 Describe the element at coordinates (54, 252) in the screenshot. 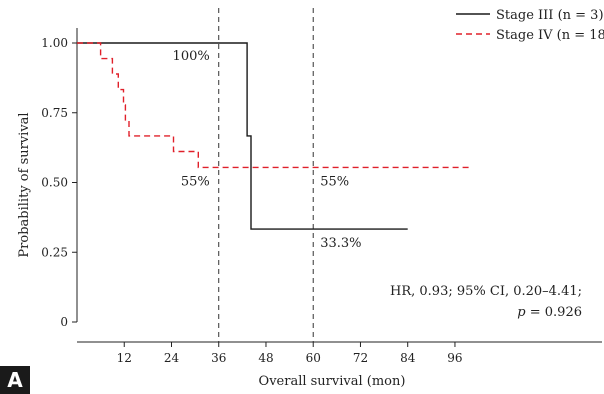

I see `y-tick-label: 0.25` at that location.